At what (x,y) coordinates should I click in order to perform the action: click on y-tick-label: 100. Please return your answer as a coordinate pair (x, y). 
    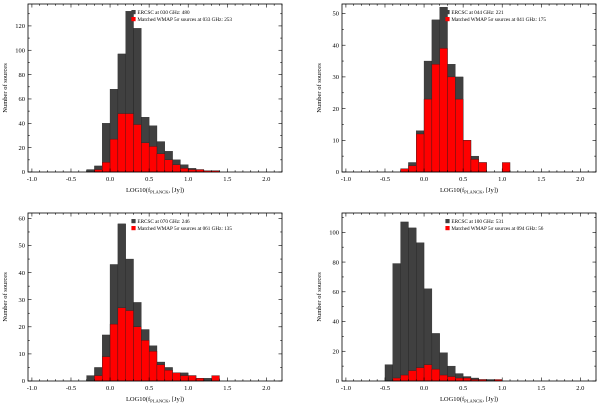
    Looking at the image, I should click on (20, 50).